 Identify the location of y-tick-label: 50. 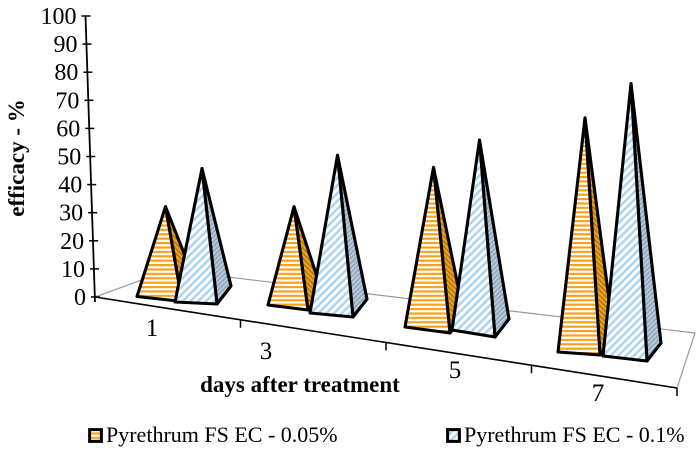
(69, 158).